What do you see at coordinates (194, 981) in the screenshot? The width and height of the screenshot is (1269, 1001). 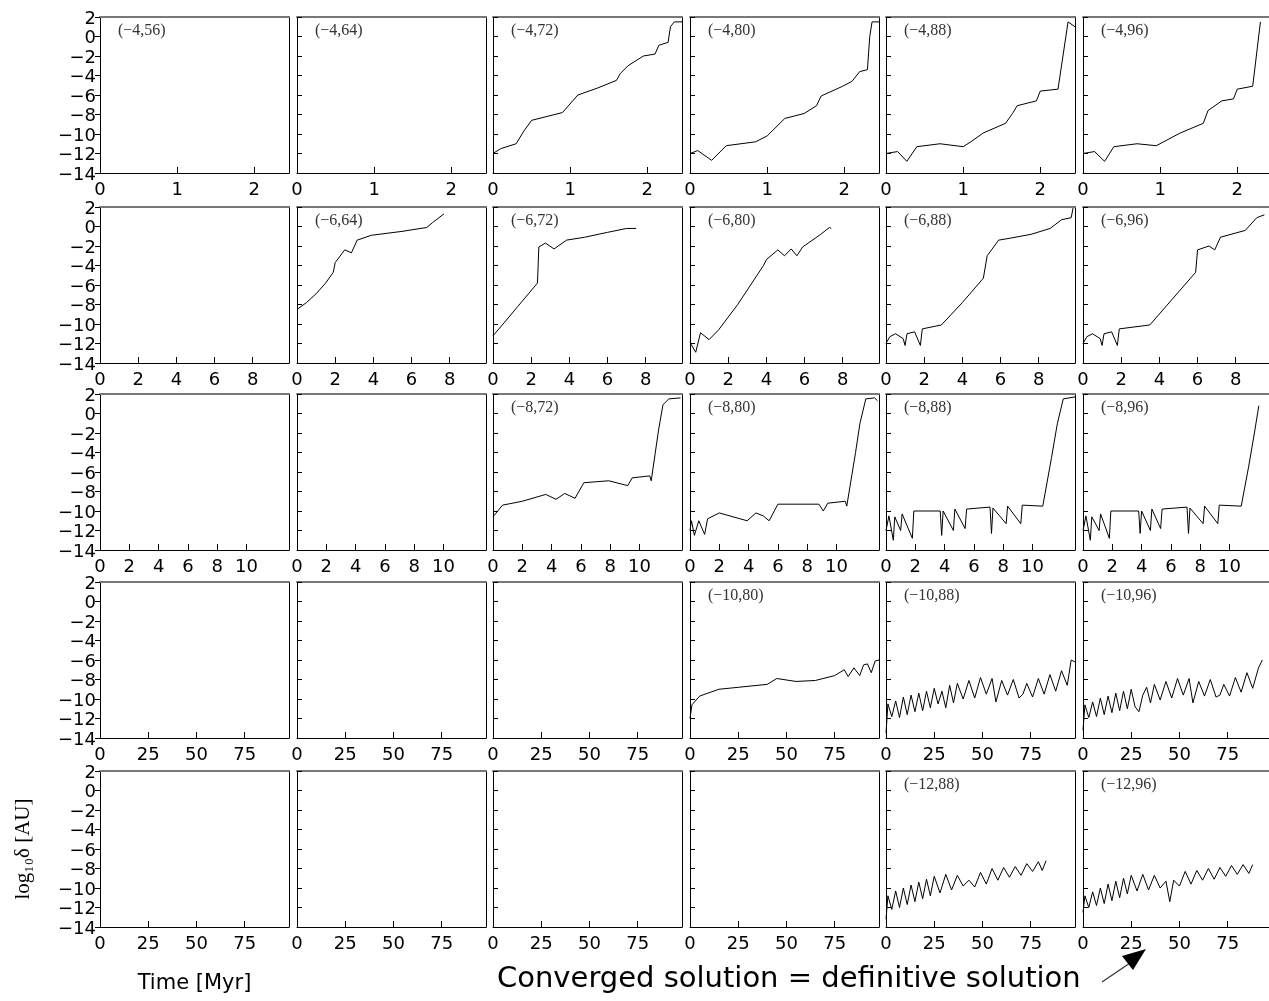 I see `x-axis-title: Time [Myr]` at bounding box center [194, 981].